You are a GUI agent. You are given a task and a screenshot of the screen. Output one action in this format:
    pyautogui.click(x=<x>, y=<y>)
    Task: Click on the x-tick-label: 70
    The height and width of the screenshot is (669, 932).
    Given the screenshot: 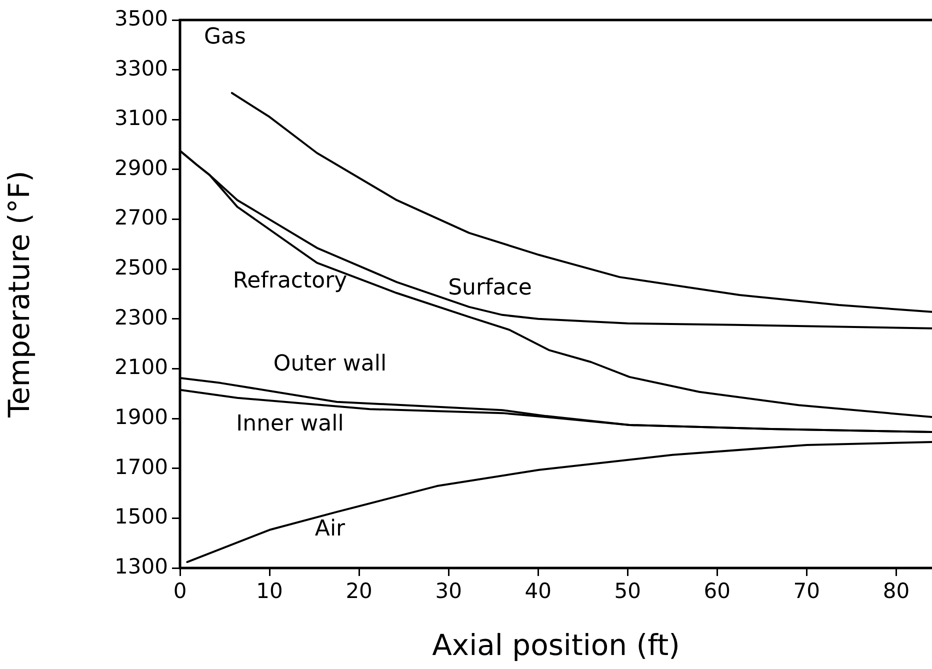 What is the action you would take?
    pyautogui.click(x=806, y=591)
    